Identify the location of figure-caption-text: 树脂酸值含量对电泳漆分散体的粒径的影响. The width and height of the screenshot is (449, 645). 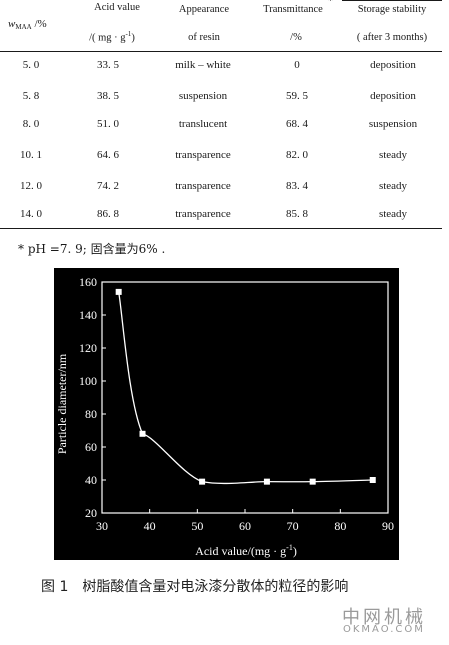
(215, 587).